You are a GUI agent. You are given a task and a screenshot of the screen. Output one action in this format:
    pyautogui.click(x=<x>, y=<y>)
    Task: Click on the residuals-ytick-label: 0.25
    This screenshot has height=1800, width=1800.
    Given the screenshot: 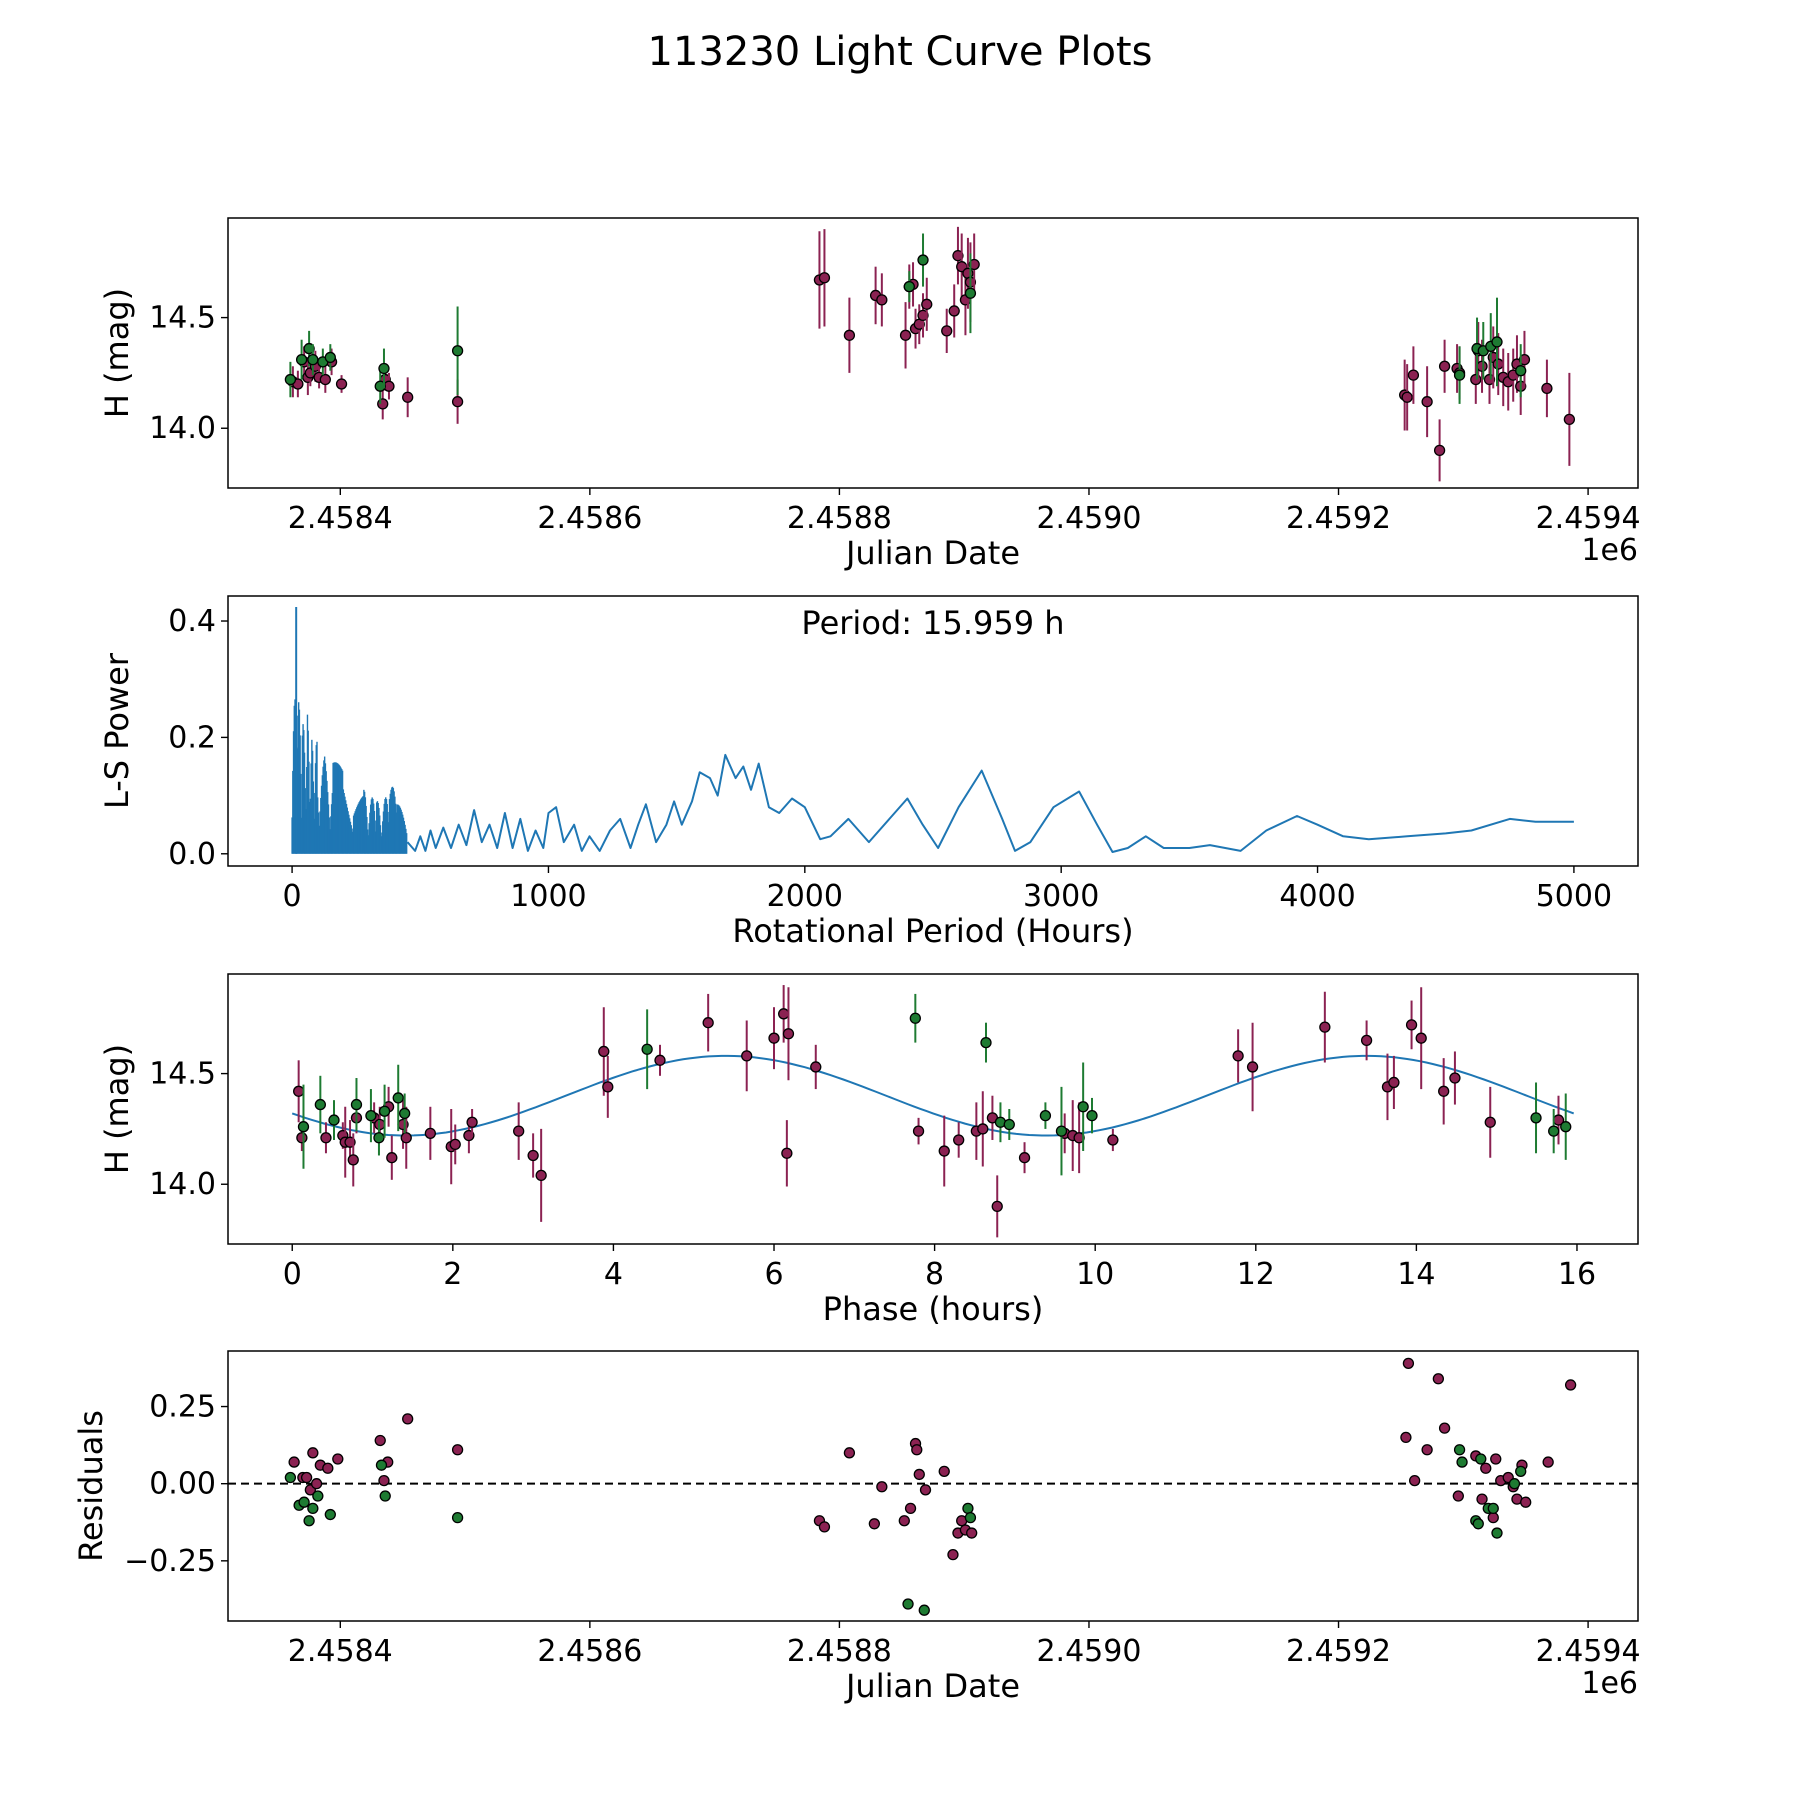 What is the action you would take?
    pyautogui.click(x=182, y=1407)
    